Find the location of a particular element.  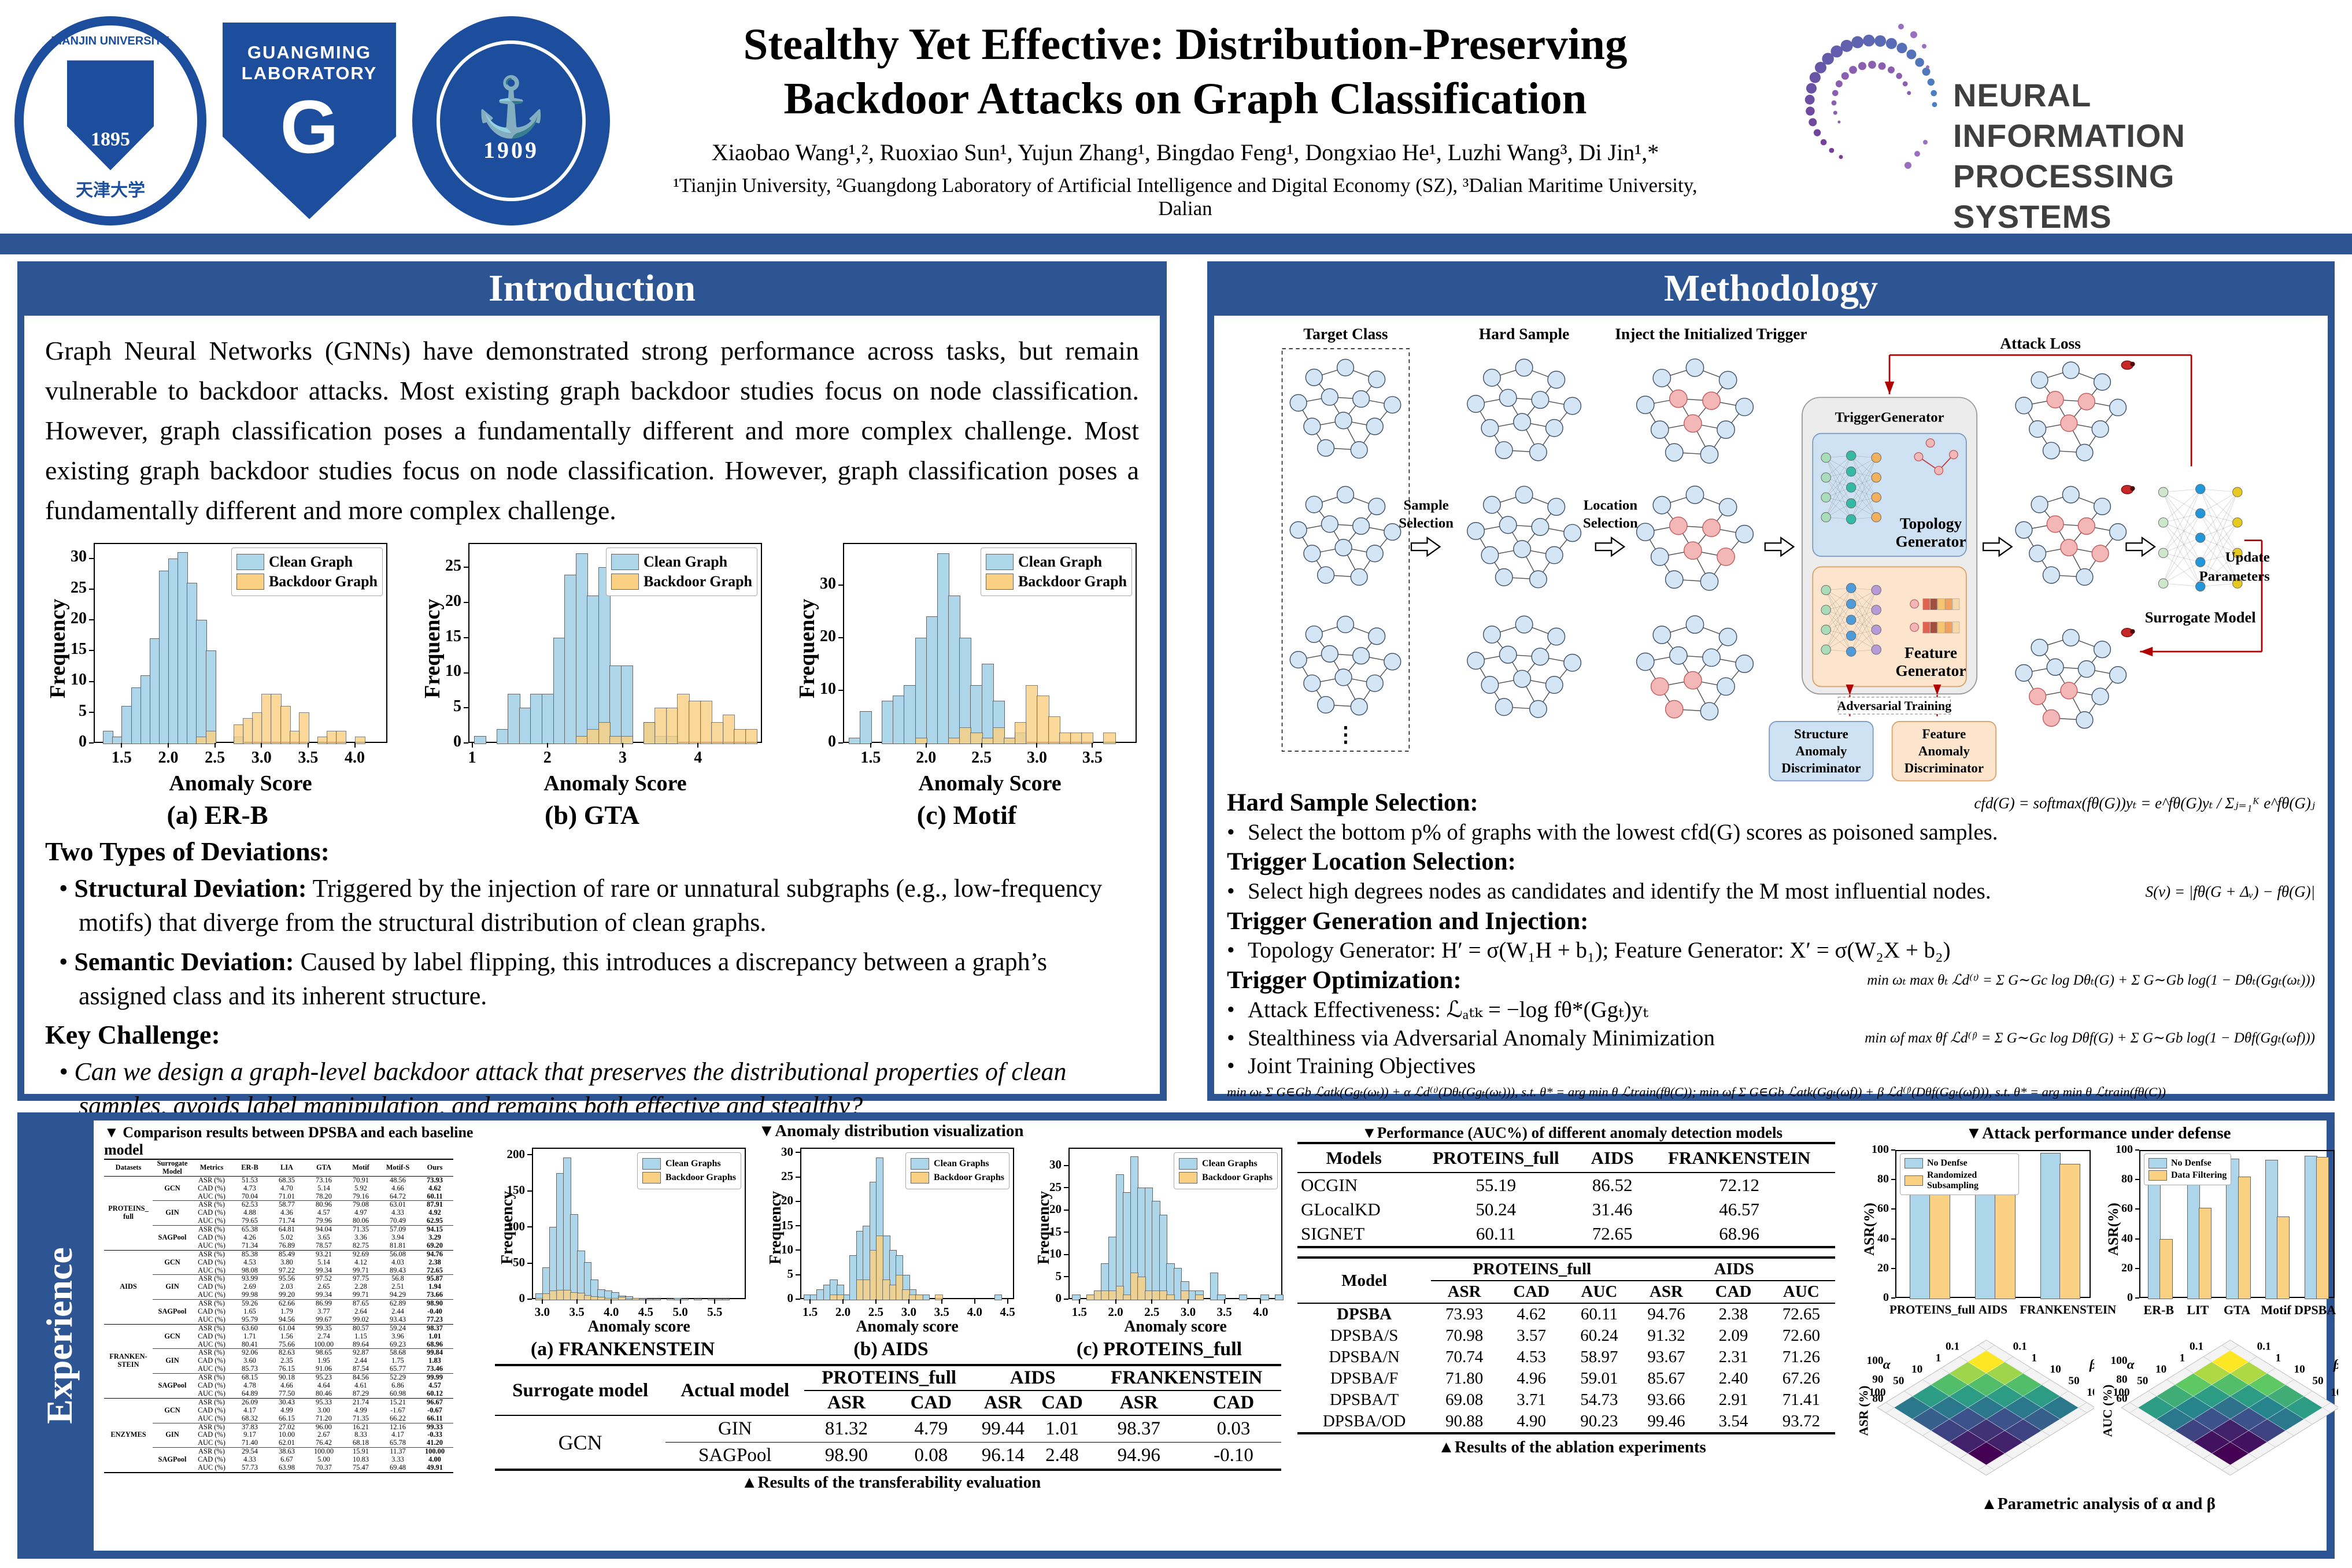

metric-value: 37.83 is located at coordinates (250, 1427).